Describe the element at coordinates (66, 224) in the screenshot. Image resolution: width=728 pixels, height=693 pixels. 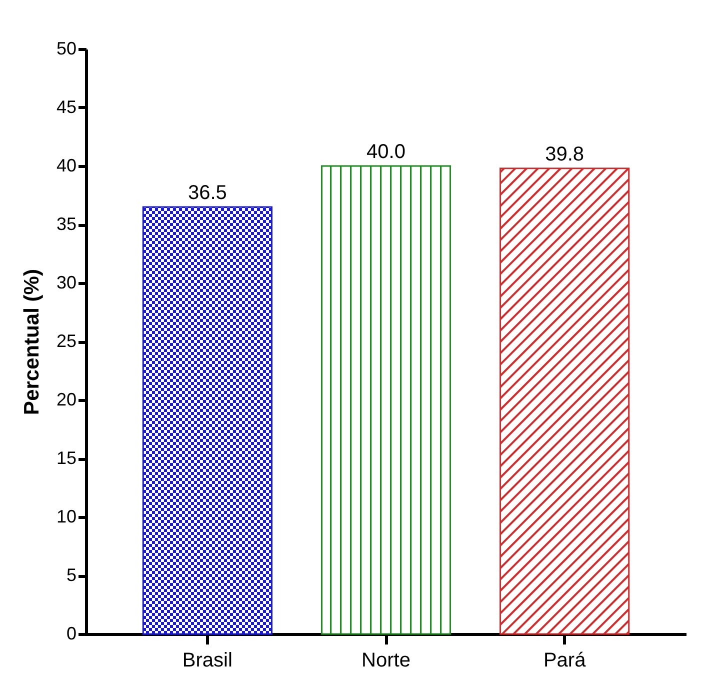
I see `y-tick-label: 35` at that location.